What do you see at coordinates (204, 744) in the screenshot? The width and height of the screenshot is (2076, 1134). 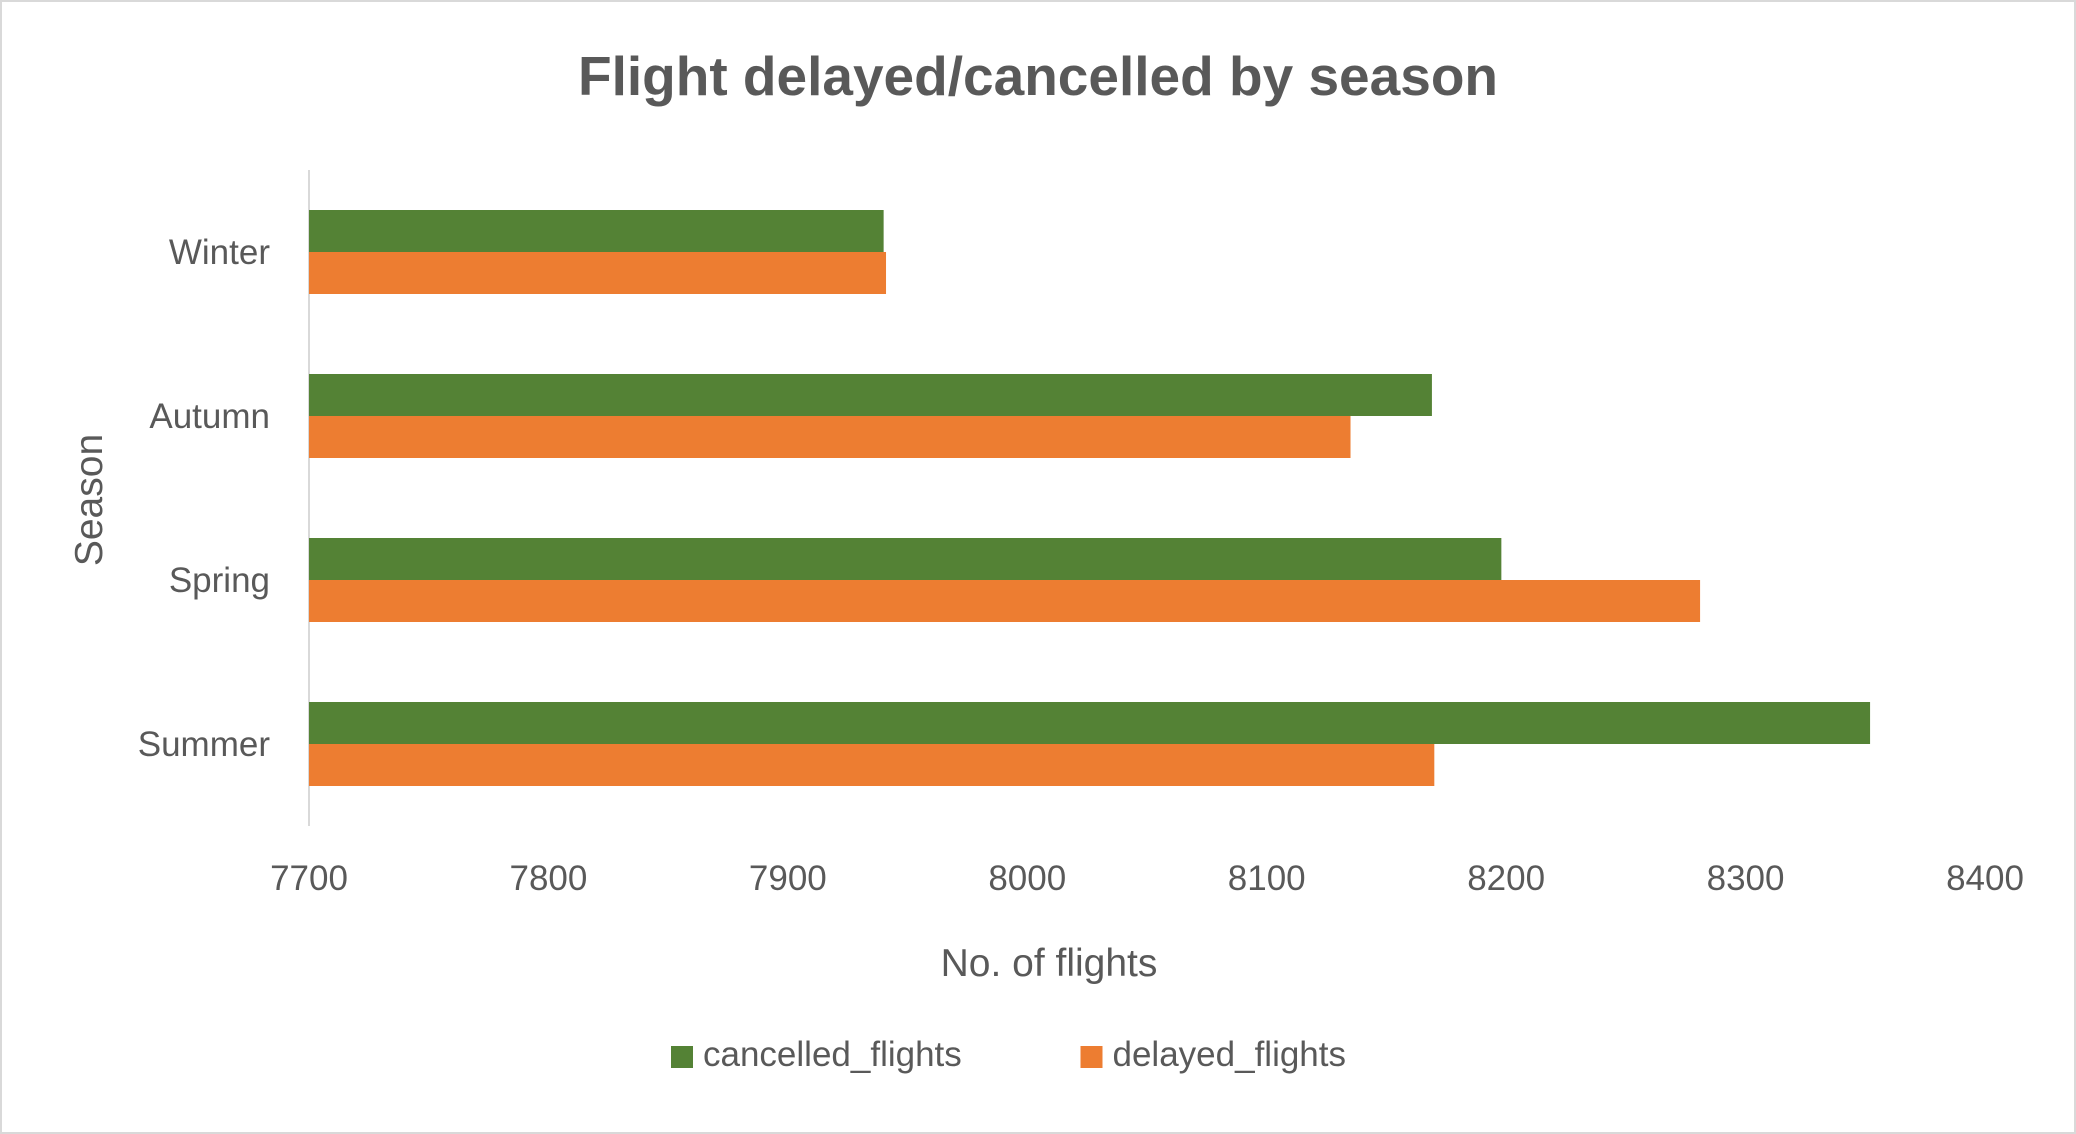 I see `category-label-summer: Summer` at bounding box center [204, 744].